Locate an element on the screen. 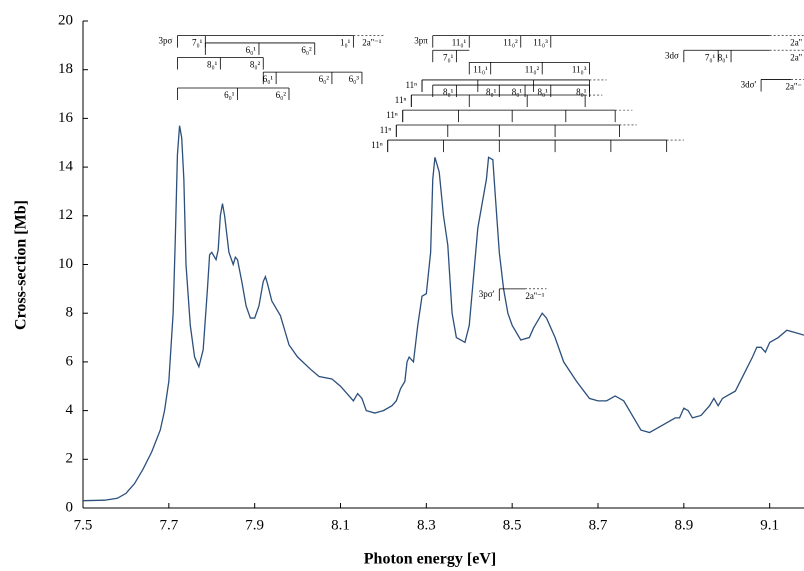 The image size is (804, 571). y-tick-label: 16 is located at coordinates (66, 118).